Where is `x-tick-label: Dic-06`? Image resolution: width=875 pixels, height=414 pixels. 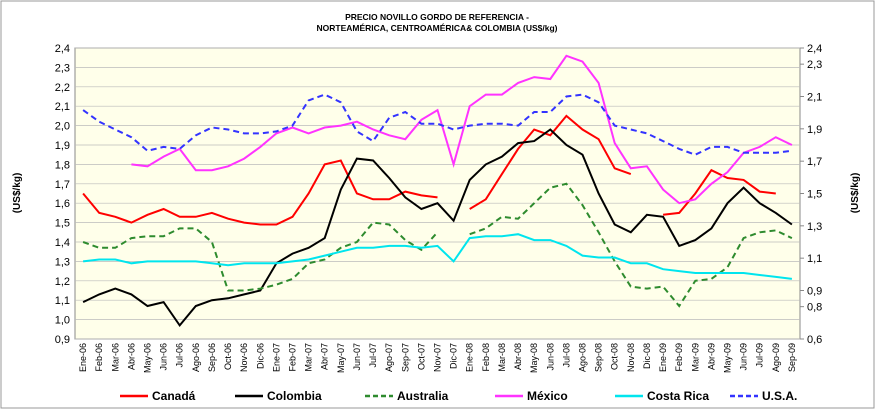 x-tick-label: Dic-06 is located at coordinates (260, 356).